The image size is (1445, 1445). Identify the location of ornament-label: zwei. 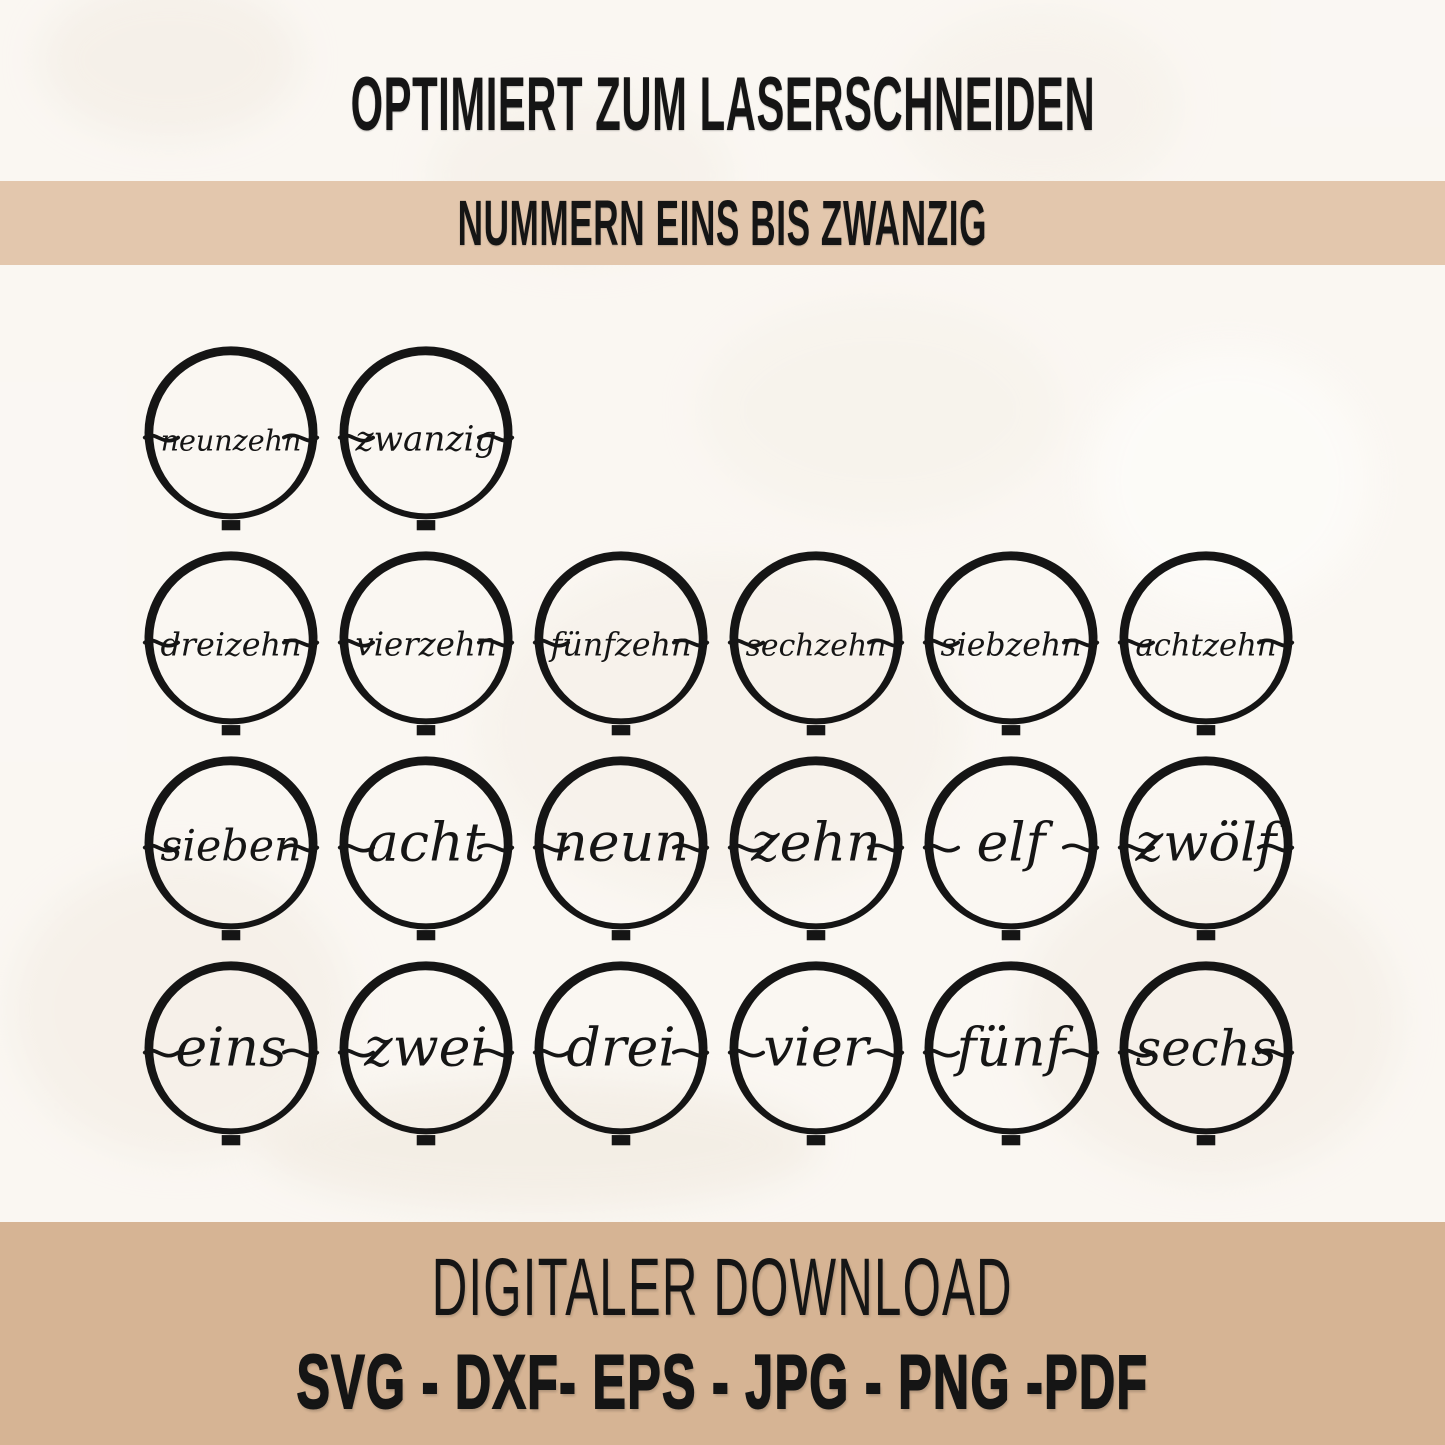
(425, 1047).